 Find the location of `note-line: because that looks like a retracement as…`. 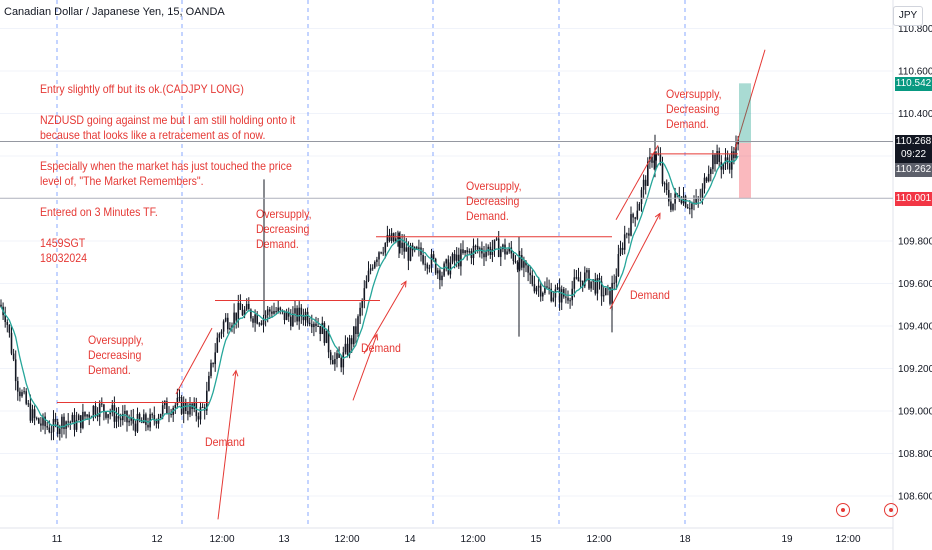

note-line: because that looks like a retracement as… is located at coordinates (153, 135).